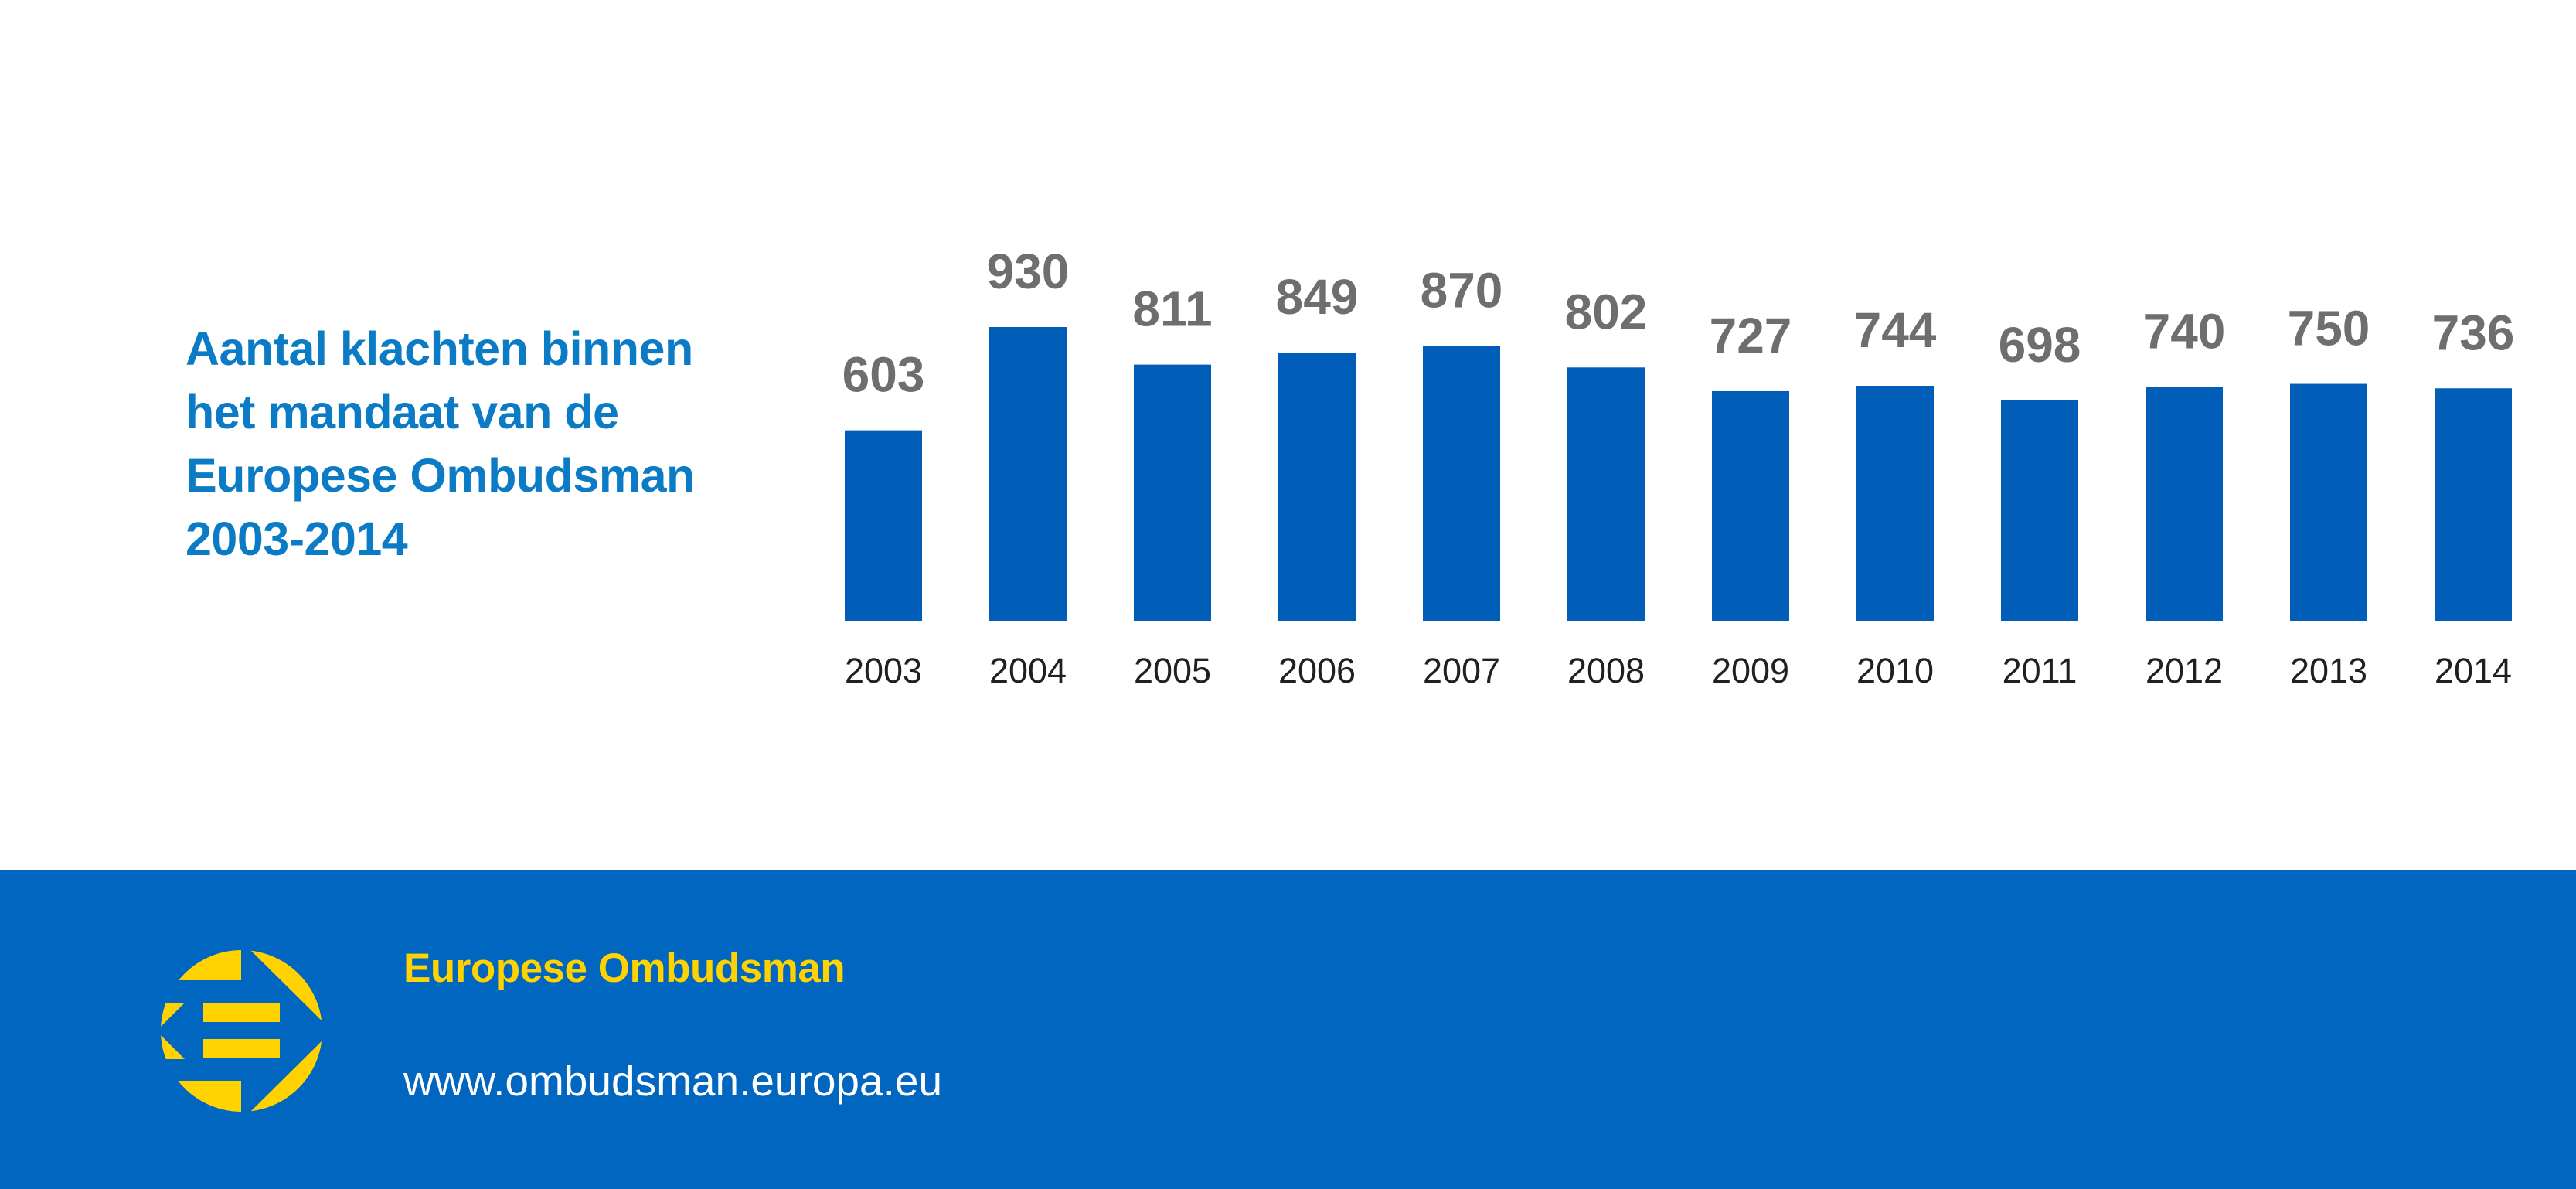 Image resolution: width=2576 pixels, height=1189 pixels. I want to click on bar-2006, so click(1317, 487).